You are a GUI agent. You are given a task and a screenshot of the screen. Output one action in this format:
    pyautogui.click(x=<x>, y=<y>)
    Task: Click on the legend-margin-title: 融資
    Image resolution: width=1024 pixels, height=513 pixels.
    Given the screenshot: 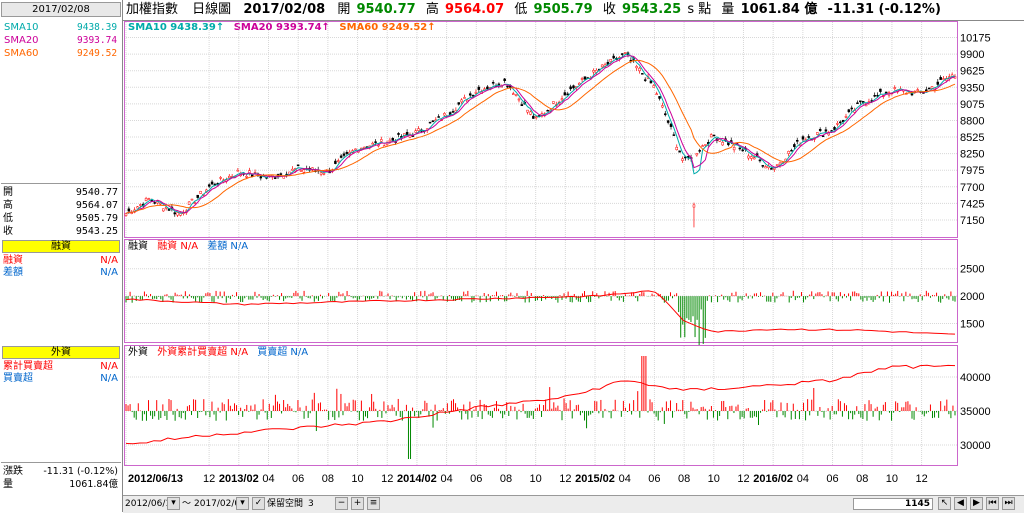 What is the action you would take?
    pyautogui.click(x=138, y=246)
    